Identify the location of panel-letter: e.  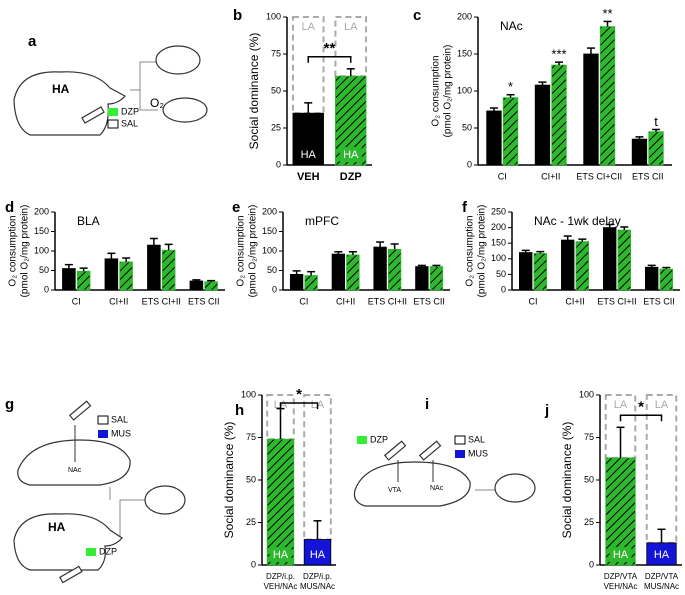
(236, 207).